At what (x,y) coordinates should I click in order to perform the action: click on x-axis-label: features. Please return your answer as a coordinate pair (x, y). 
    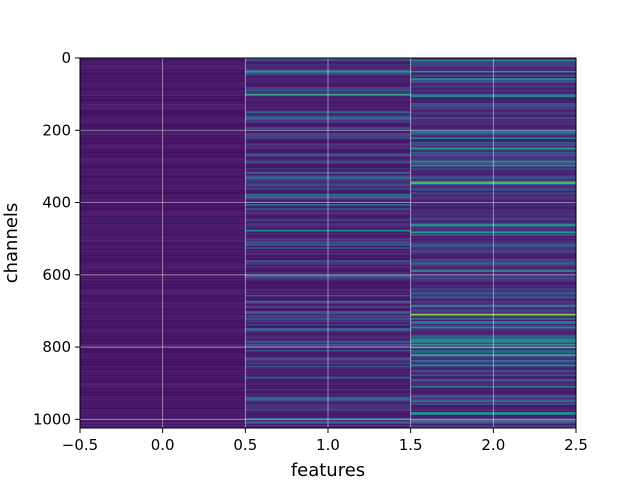
    Looking at the image, I should click on (328, 470).